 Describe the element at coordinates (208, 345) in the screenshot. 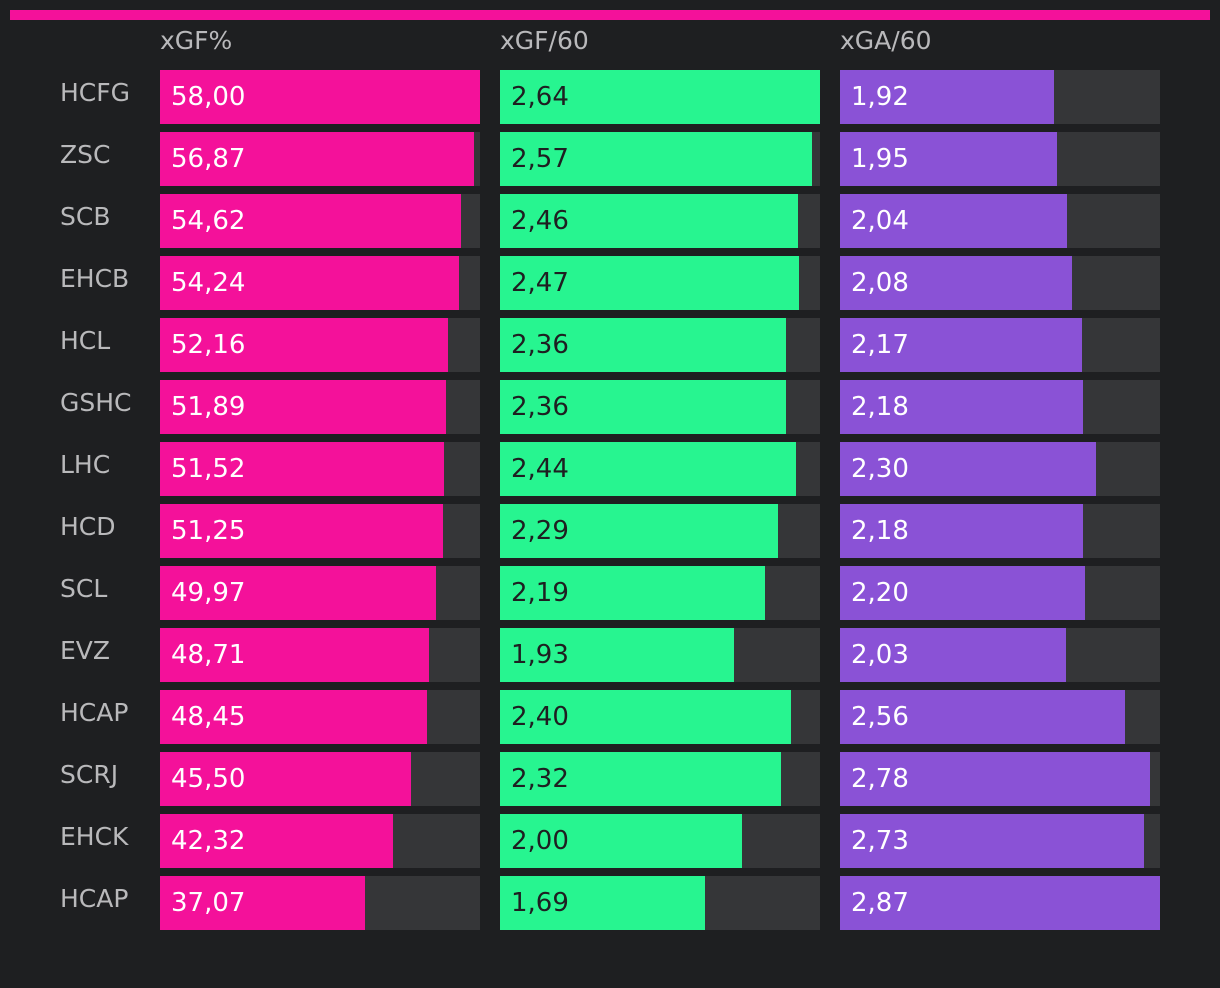

I see `bar-value-label: 52,16` at that location.